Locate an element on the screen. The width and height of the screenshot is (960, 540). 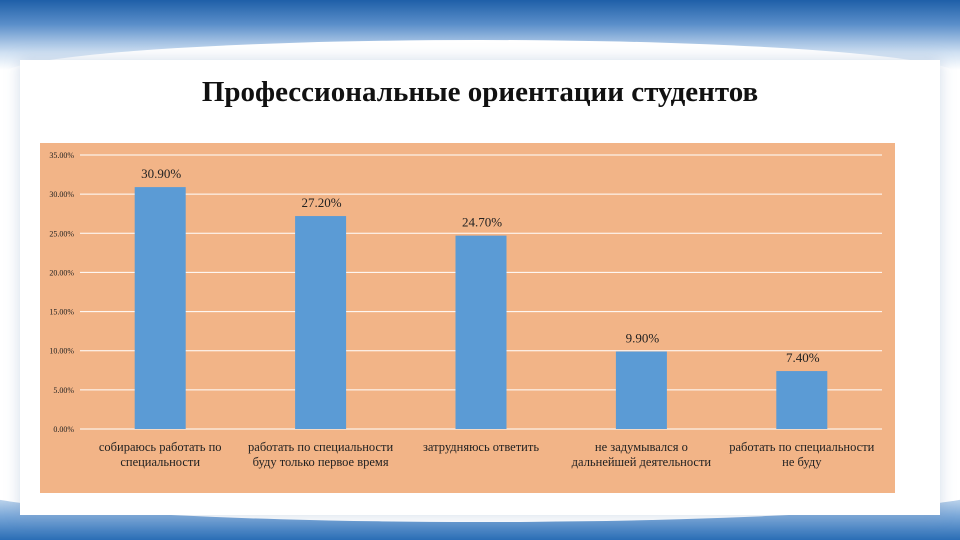
x-category-label: не задумывался о дальнейшей деятельности is located at coordinates (641, 454).